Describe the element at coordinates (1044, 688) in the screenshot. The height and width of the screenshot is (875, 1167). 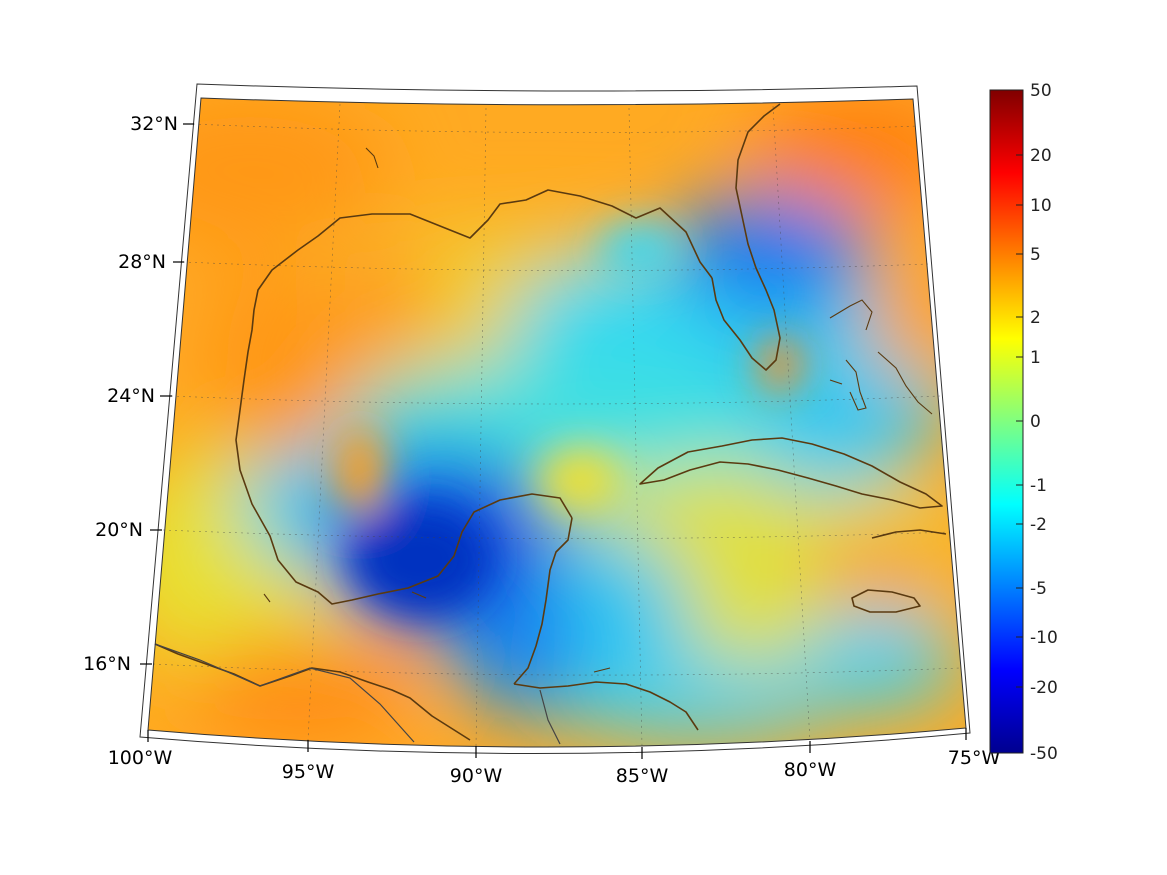
I see `colorbar-label: -20` at that location.